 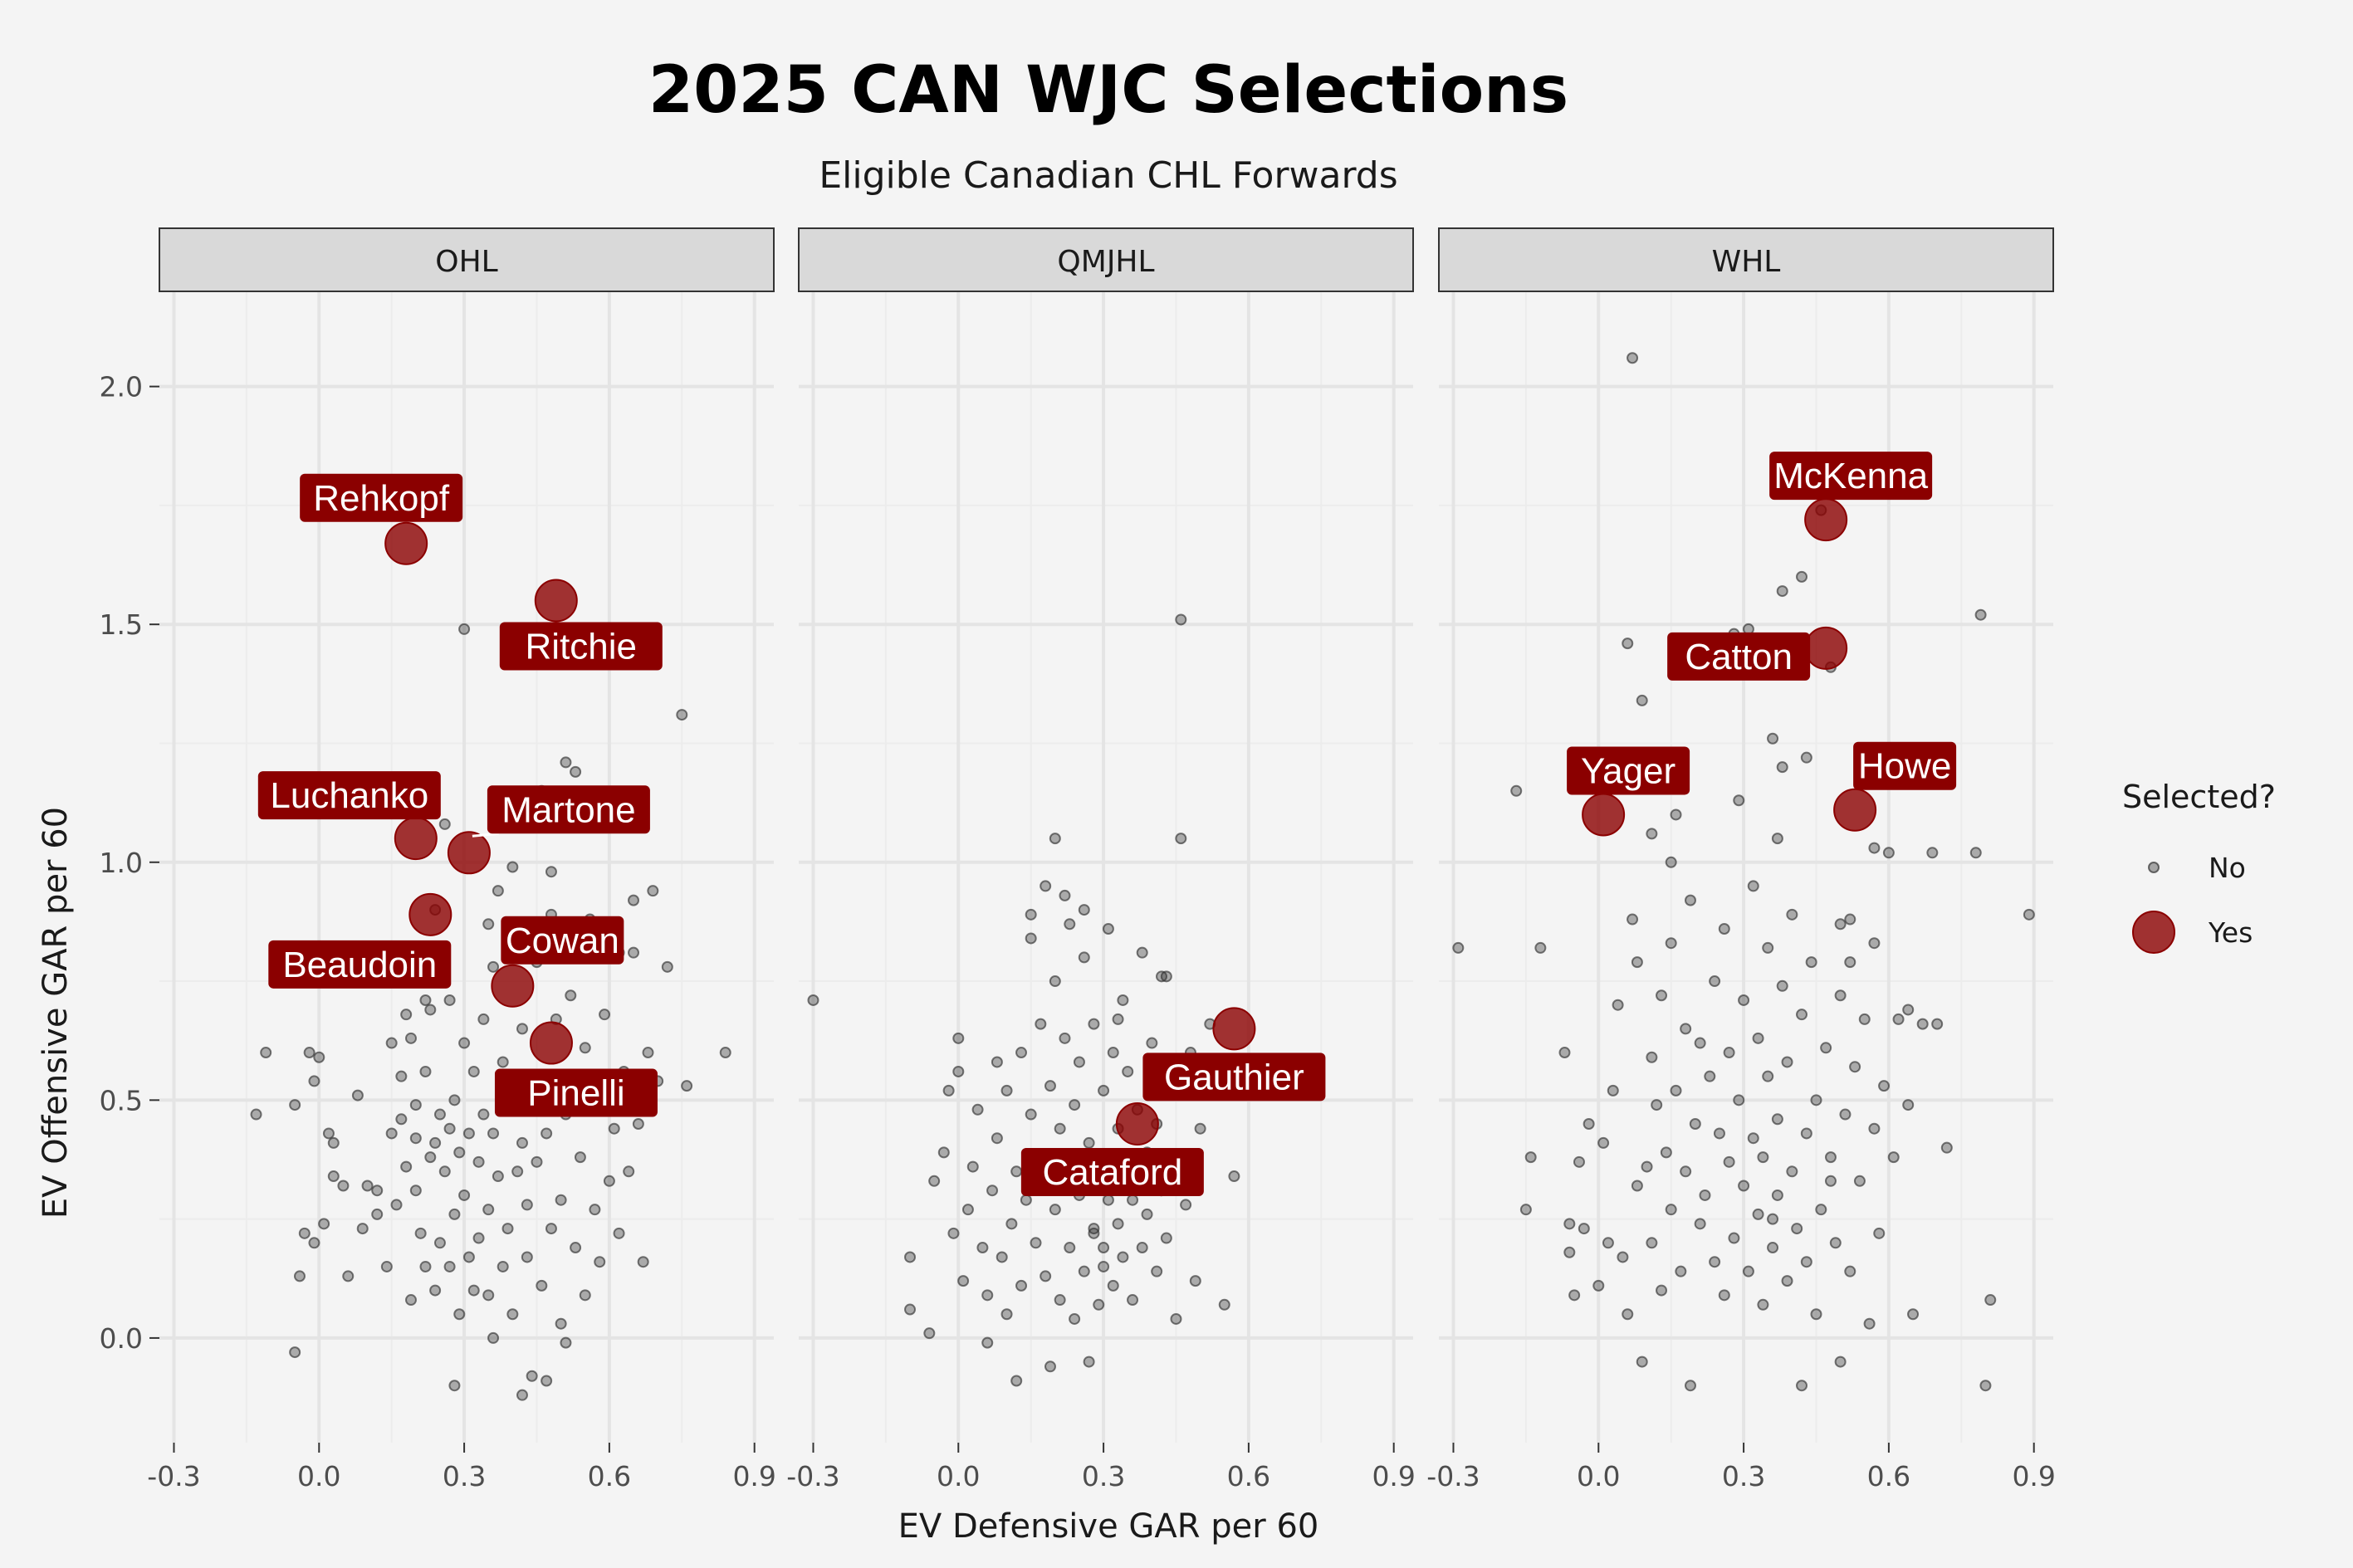 What do you see at coordinates (1746, 259) in the screenshot?
I see `facet-strip` at bounding box center [1746, 259].